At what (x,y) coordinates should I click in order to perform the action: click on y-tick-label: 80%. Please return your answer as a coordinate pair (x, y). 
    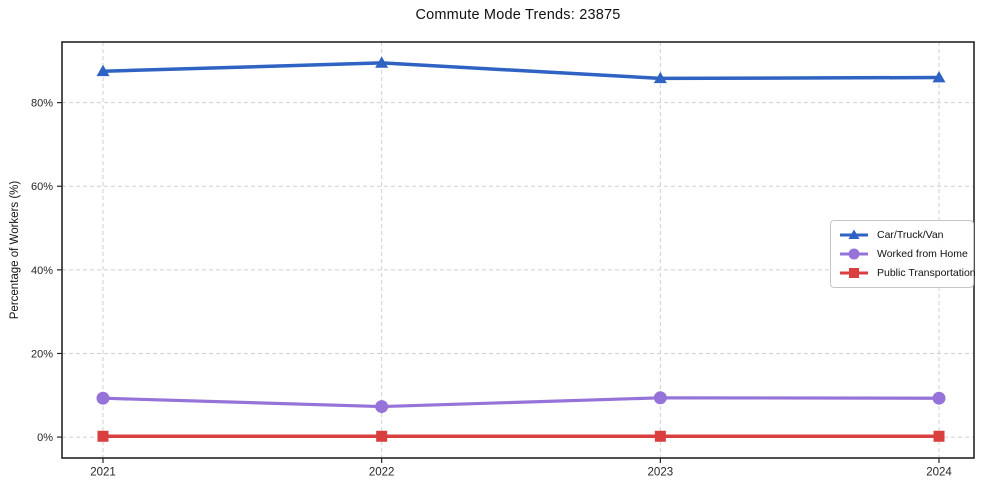
    Looking at the image, I should click on (42, 104).